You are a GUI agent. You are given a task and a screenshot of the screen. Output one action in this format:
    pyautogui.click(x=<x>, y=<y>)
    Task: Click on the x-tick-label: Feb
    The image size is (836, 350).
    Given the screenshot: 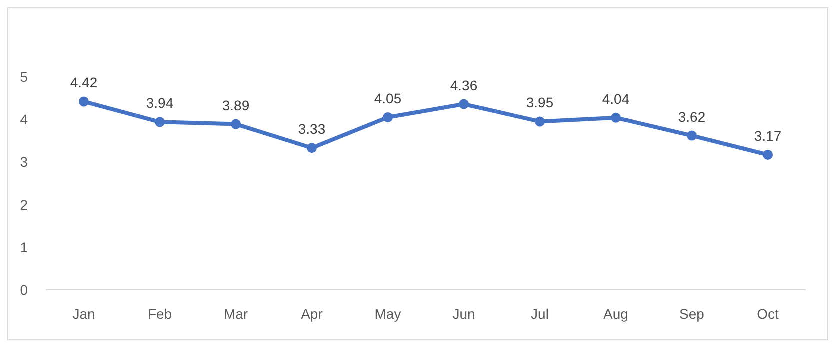 What is the action you would take?
    pyautogui.click(x=160, y=314)
    